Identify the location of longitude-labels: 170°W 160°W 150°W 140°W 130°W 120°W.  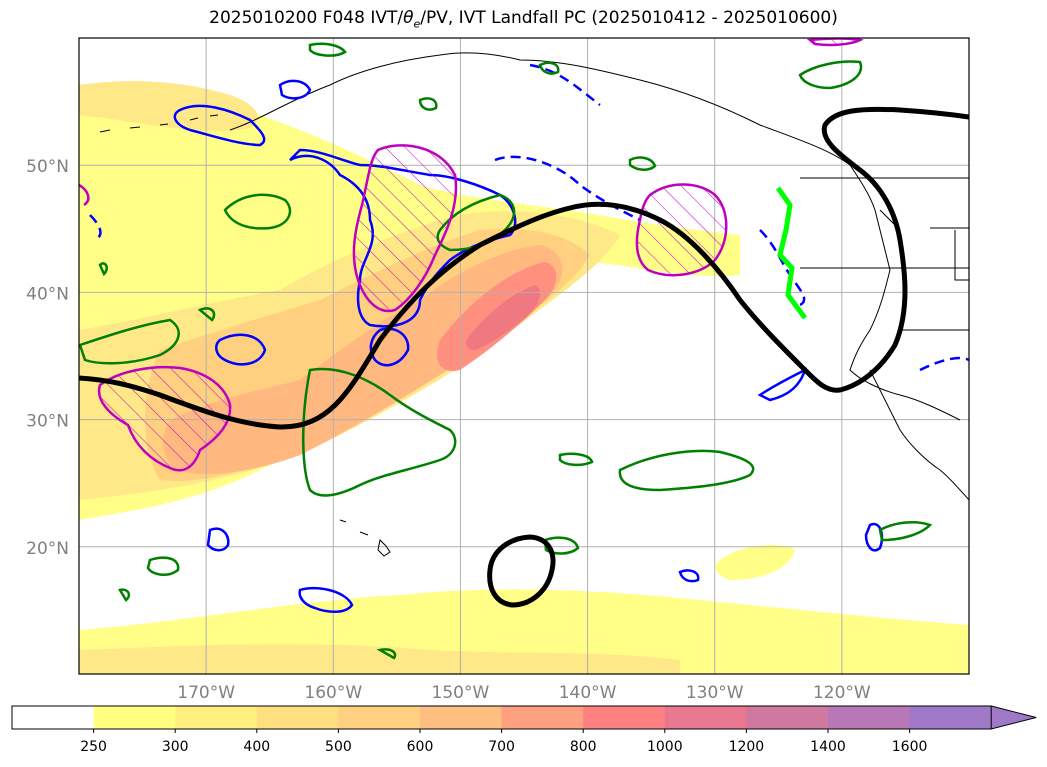
(524, 693).